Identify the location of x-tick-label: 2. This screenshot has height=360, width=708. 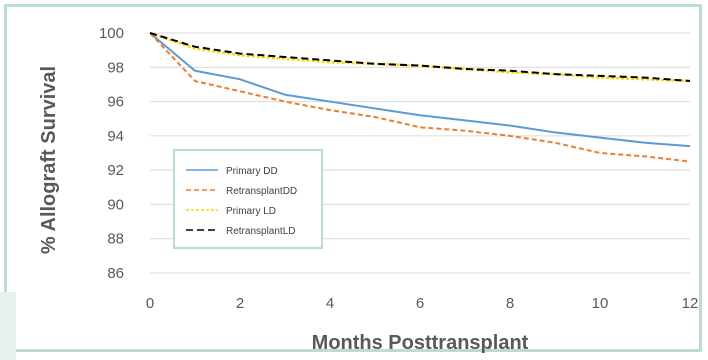
(240, 303).